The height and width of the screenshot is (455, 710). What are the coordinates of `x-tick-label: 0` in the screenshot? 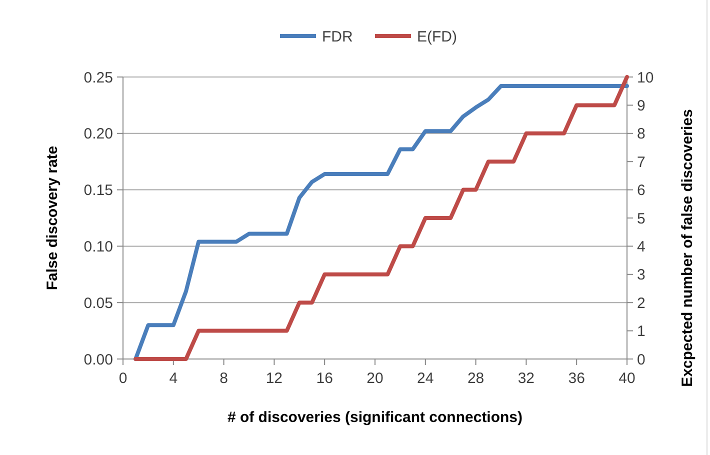 It's located at (123, 378).